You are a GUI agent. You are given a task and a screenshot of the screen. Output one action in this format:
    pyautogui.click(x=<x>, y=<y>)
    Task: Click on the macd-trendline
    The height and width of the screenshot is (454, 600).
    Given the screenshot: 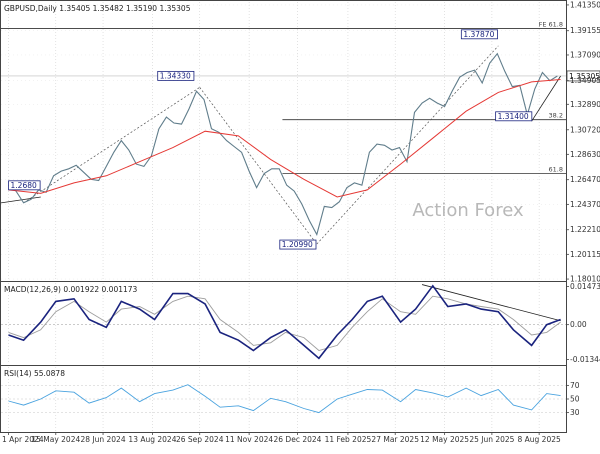 What is the action you would take?
    pyautogui.click(x=491, y=303)
    